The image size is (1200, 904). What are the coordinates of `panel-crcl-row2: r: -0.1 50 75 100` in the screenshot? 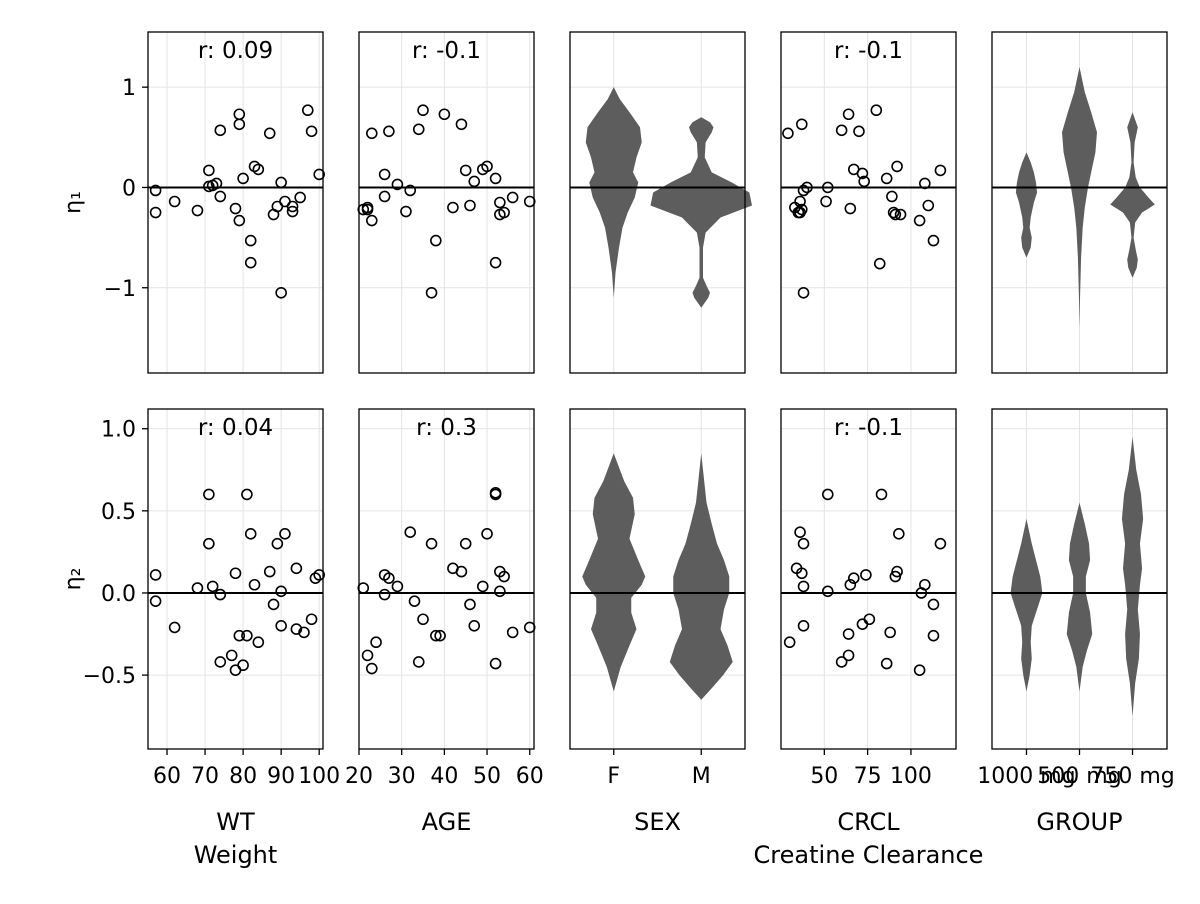 It's located at (868, 598).